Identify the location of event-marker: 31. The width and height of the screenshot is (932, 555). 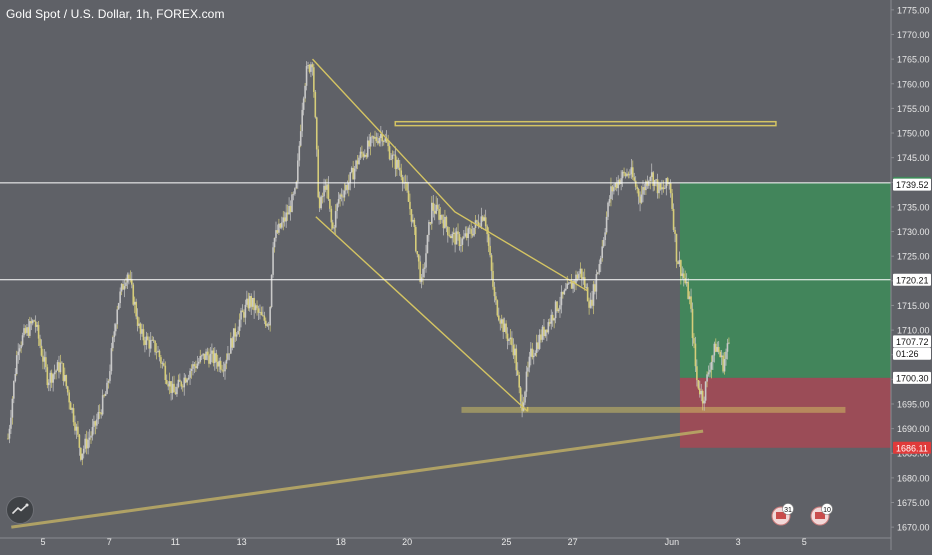
(782, 514).